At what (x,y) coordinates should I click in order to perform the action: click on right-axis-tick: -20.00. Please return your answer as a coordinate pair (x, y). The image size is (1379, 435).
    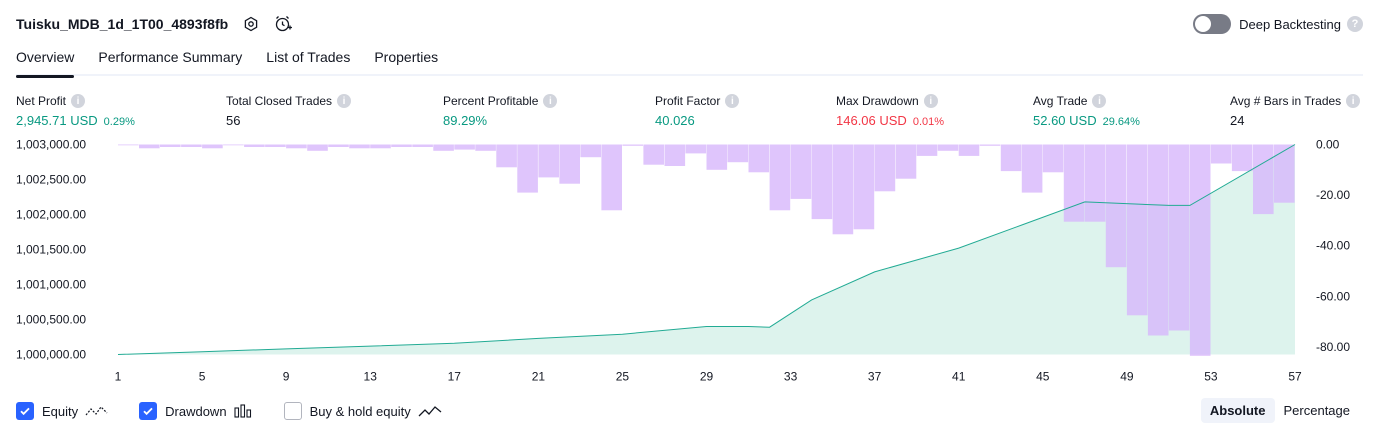
    Looking at the image, I should click on (1333, 195).